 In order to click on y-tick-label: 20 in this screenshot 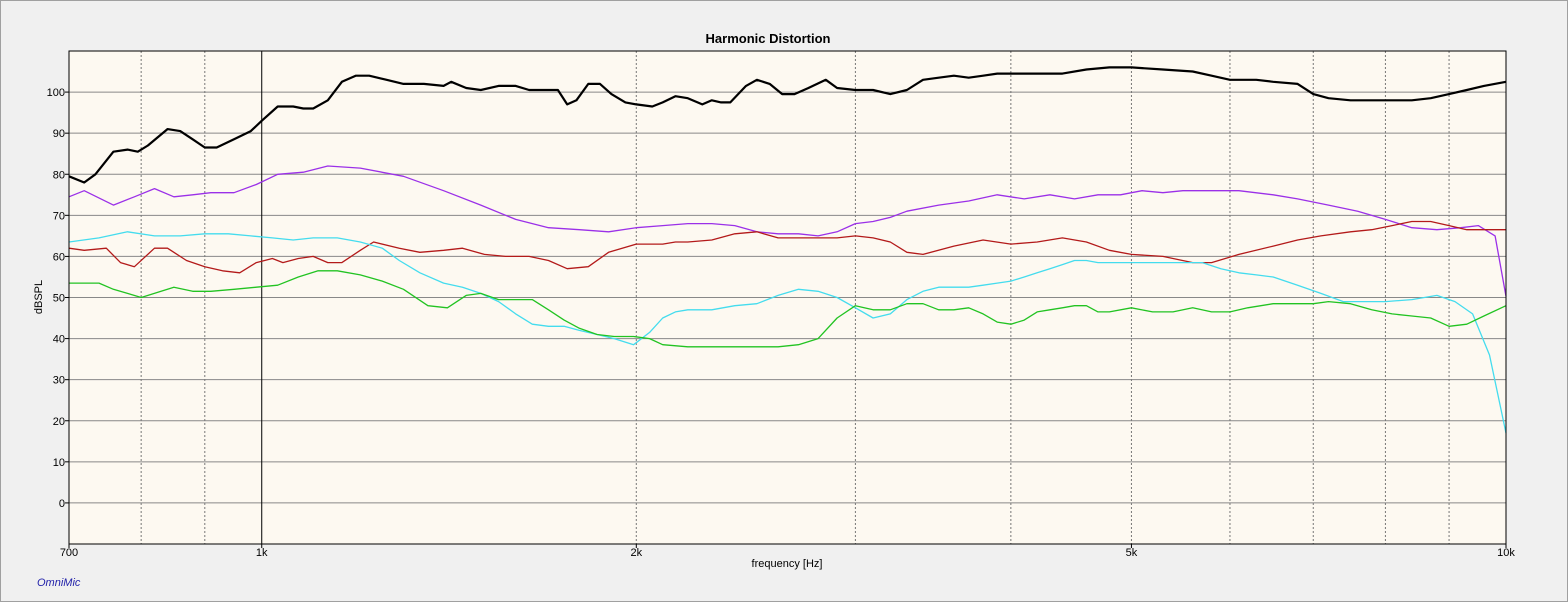, I will do `click(59, 422)`.